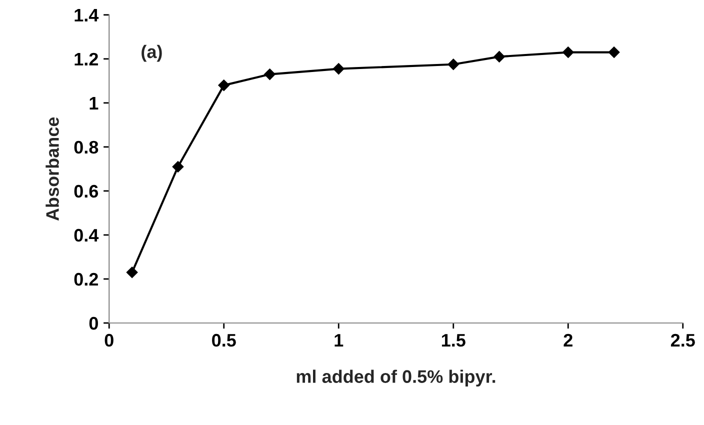 Image resolution: width=704 pixels, height=425 pixels. What do you see at coordinates (454, 340) in the screenshot?
I see `x-tick-label: 1.5` at bounding box center [454, 340].